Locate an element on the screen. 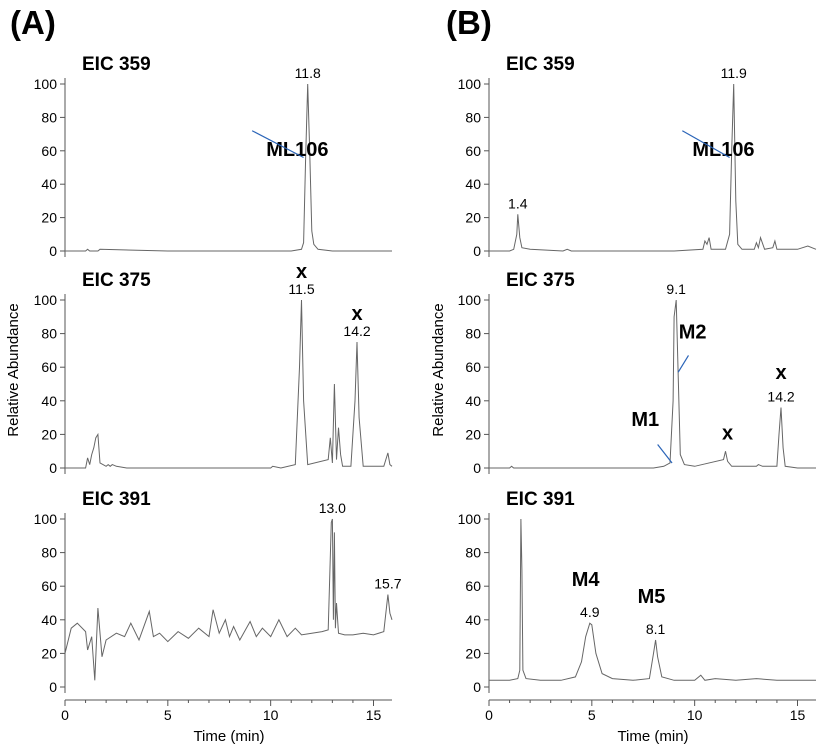 The width and height of the screenshot is (828, 754). chart-b-eic-391: 0 20 40 60 80 100 EIC 391 4.9 8.1 M4 M5 is located at coordinates (637, 592).